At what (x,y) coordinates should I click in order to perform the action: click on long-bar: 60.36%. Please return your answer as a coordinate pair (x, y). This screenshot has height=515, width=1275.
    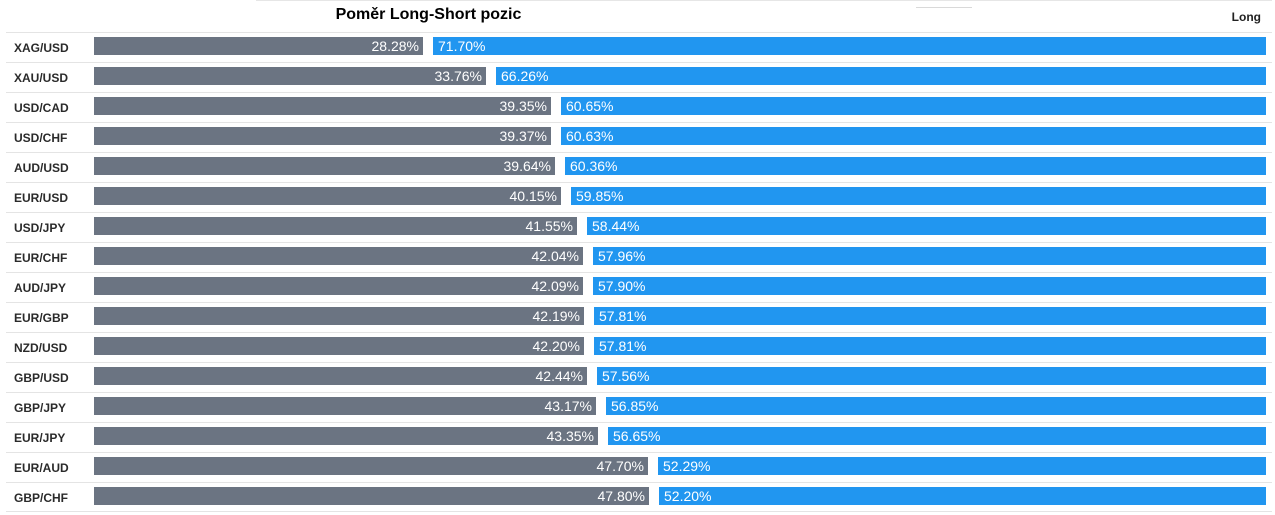
    Looking at the image, I should click on (915, 166).